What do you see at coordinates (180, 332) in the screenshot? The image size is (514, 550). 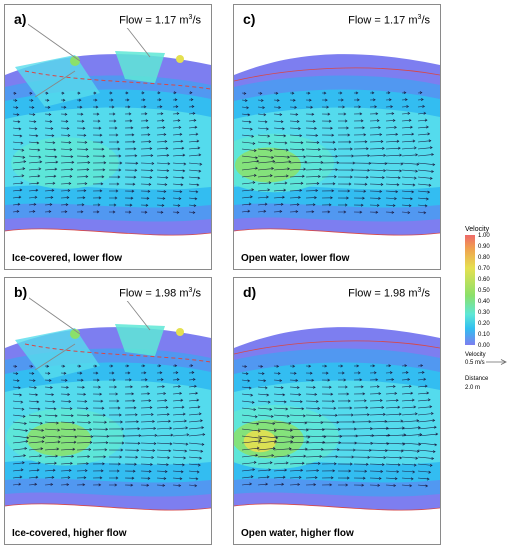 I see `velocity-core` at bounding box center [180, 332].